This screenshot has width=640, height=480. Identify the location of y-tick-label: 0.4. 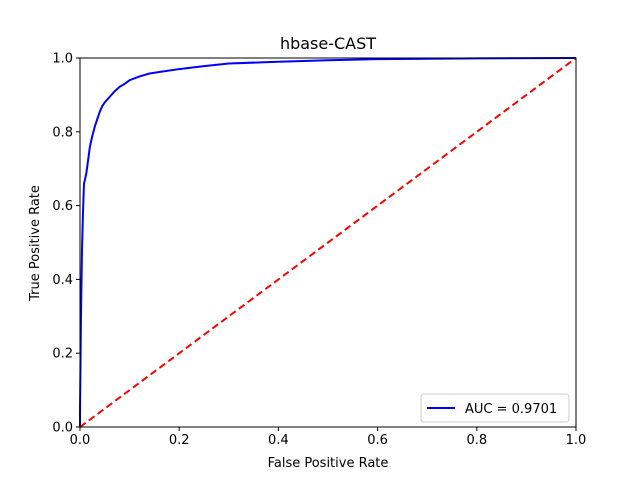
(62, 280).